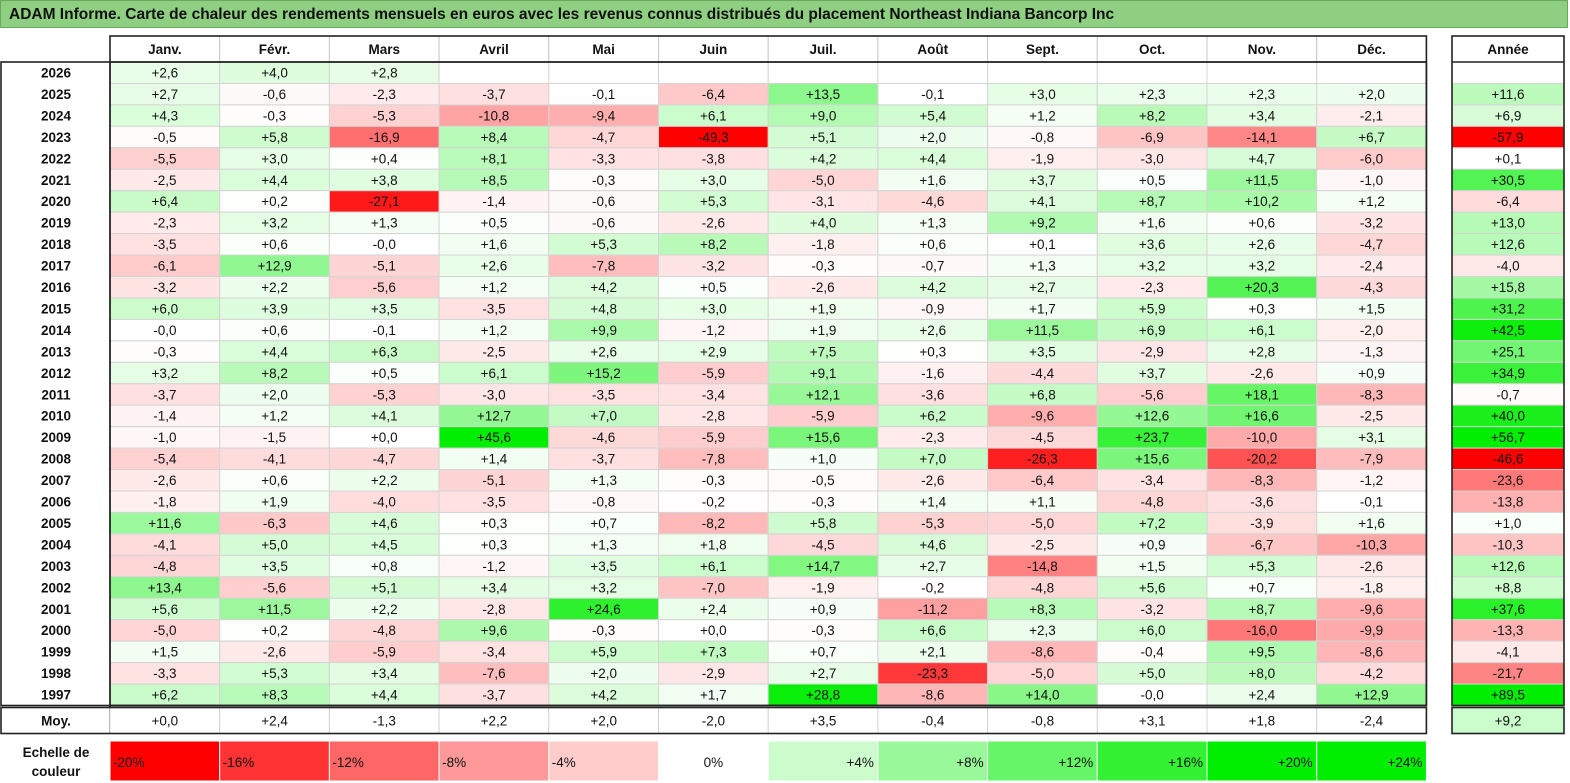  I want to click on cell-value-label: +2,2, so click(384, 609).